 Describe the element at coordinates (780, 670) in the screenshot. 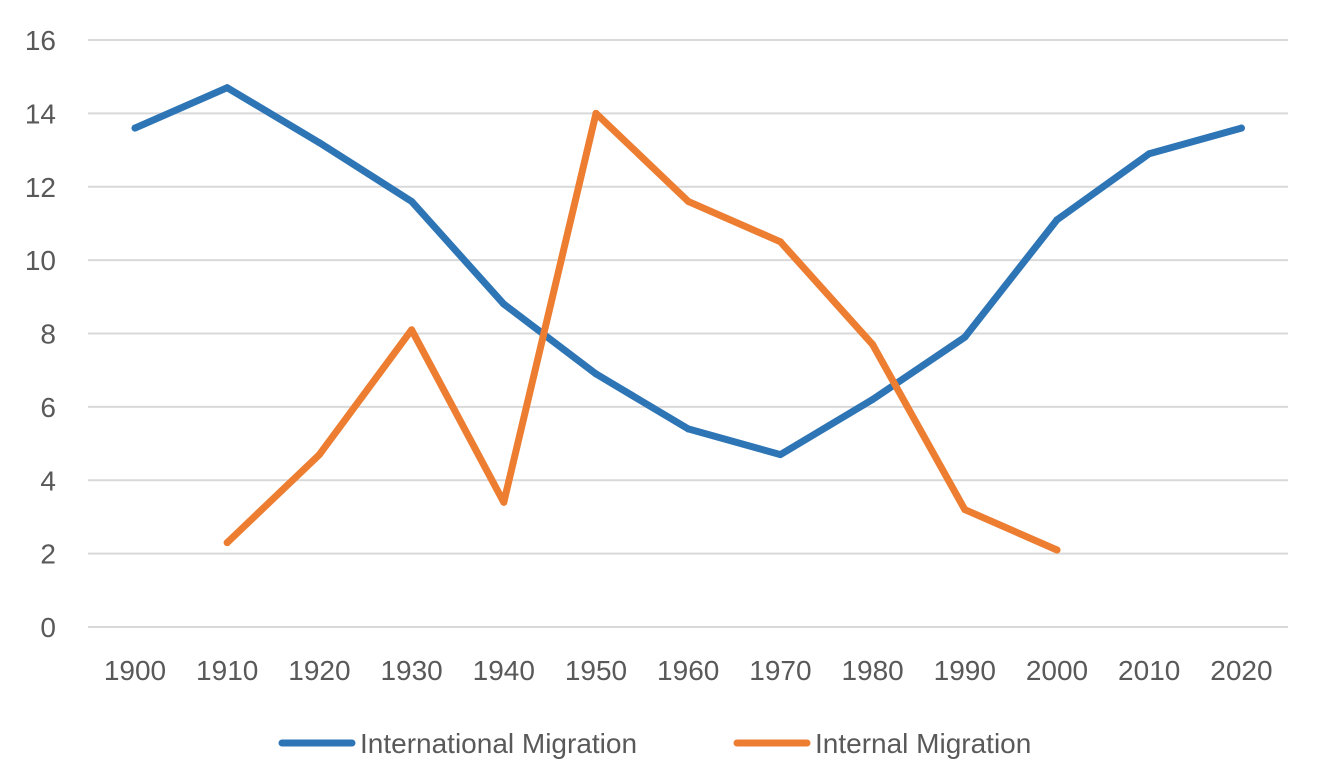

I see `x-tick-label: 1970` at that location.